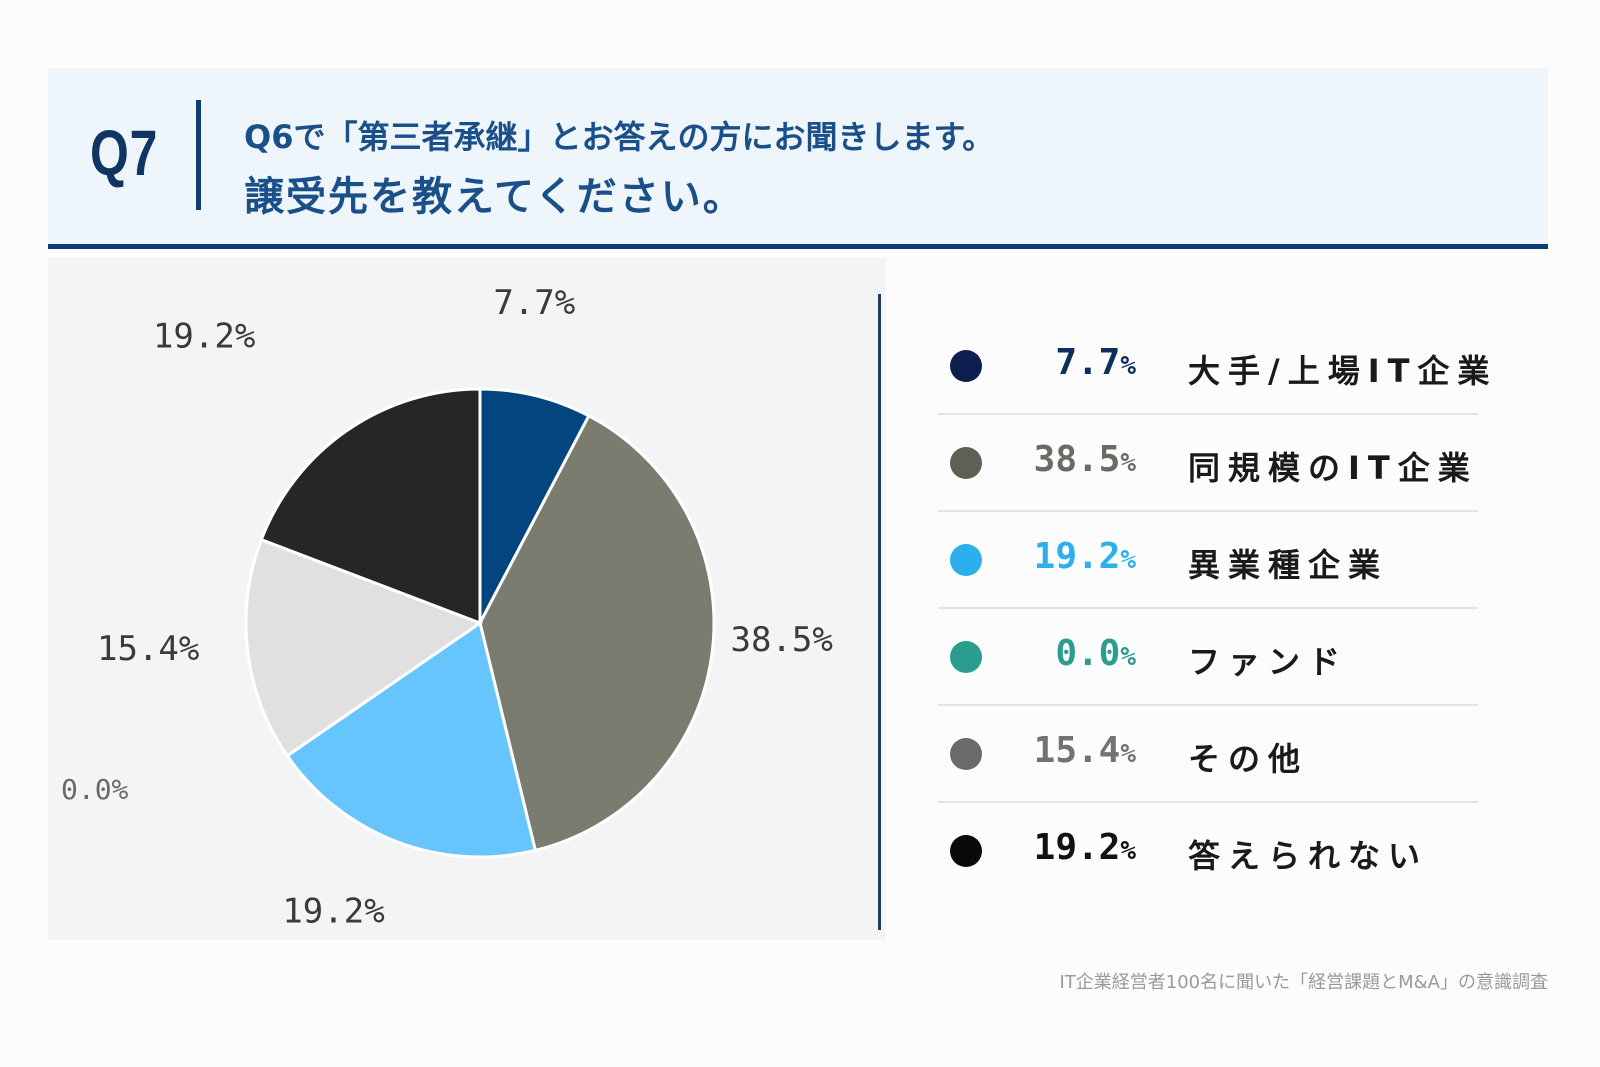 The width and height of the screenshot is (1600, 1067). I want to click on legend-item: 38.5% 同規模のIT企業, so click(1208, 463).